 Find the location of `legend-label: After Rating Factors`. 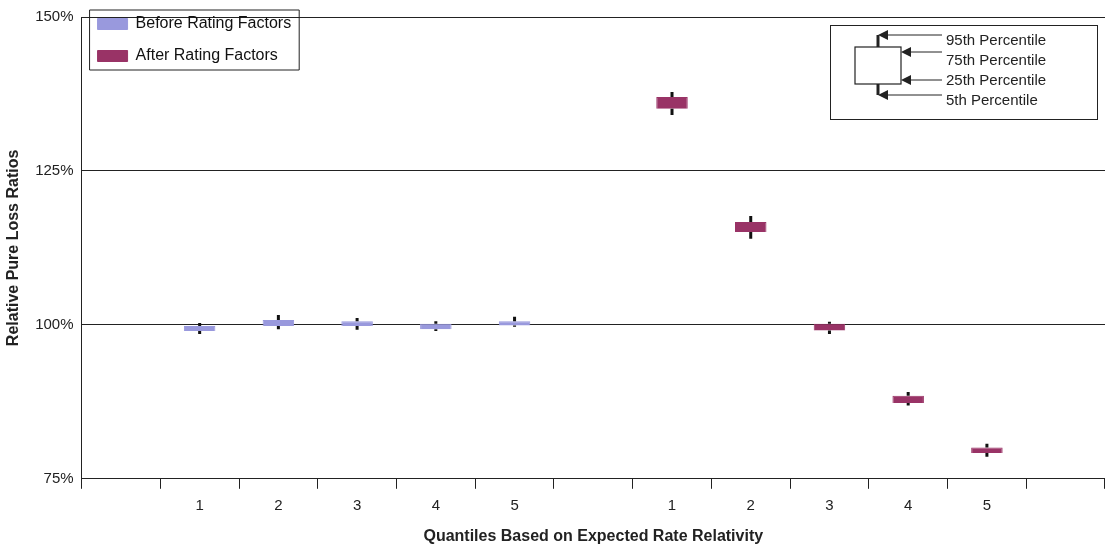

legend-label: After Rating Factors is located at coordinates (206, 55).